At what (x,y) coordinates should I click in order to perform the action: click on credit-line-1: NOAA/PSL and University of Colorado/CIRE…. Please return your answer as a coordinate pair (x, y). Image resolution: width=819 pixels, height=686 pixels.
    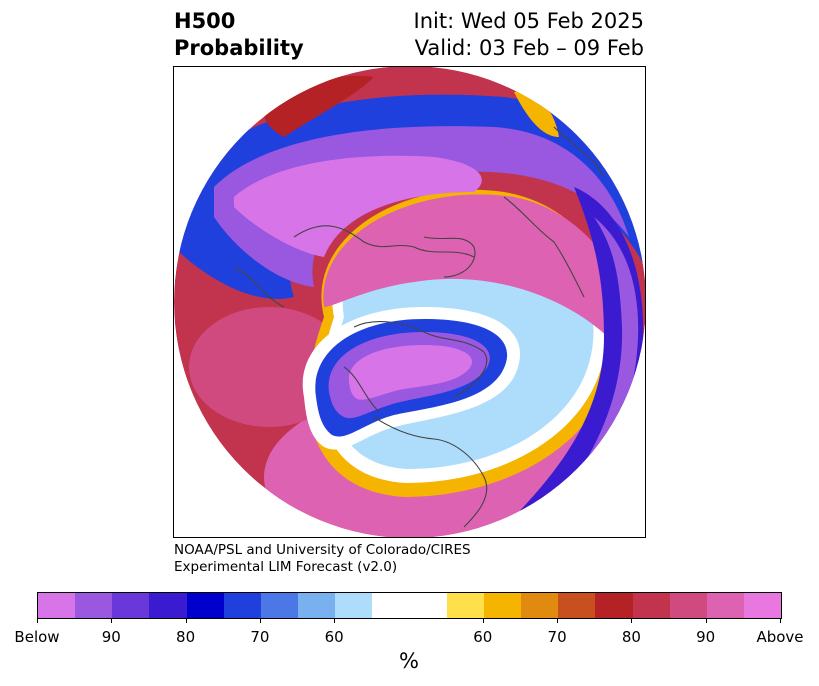
    Looking at the image, I should click on (322, 550).